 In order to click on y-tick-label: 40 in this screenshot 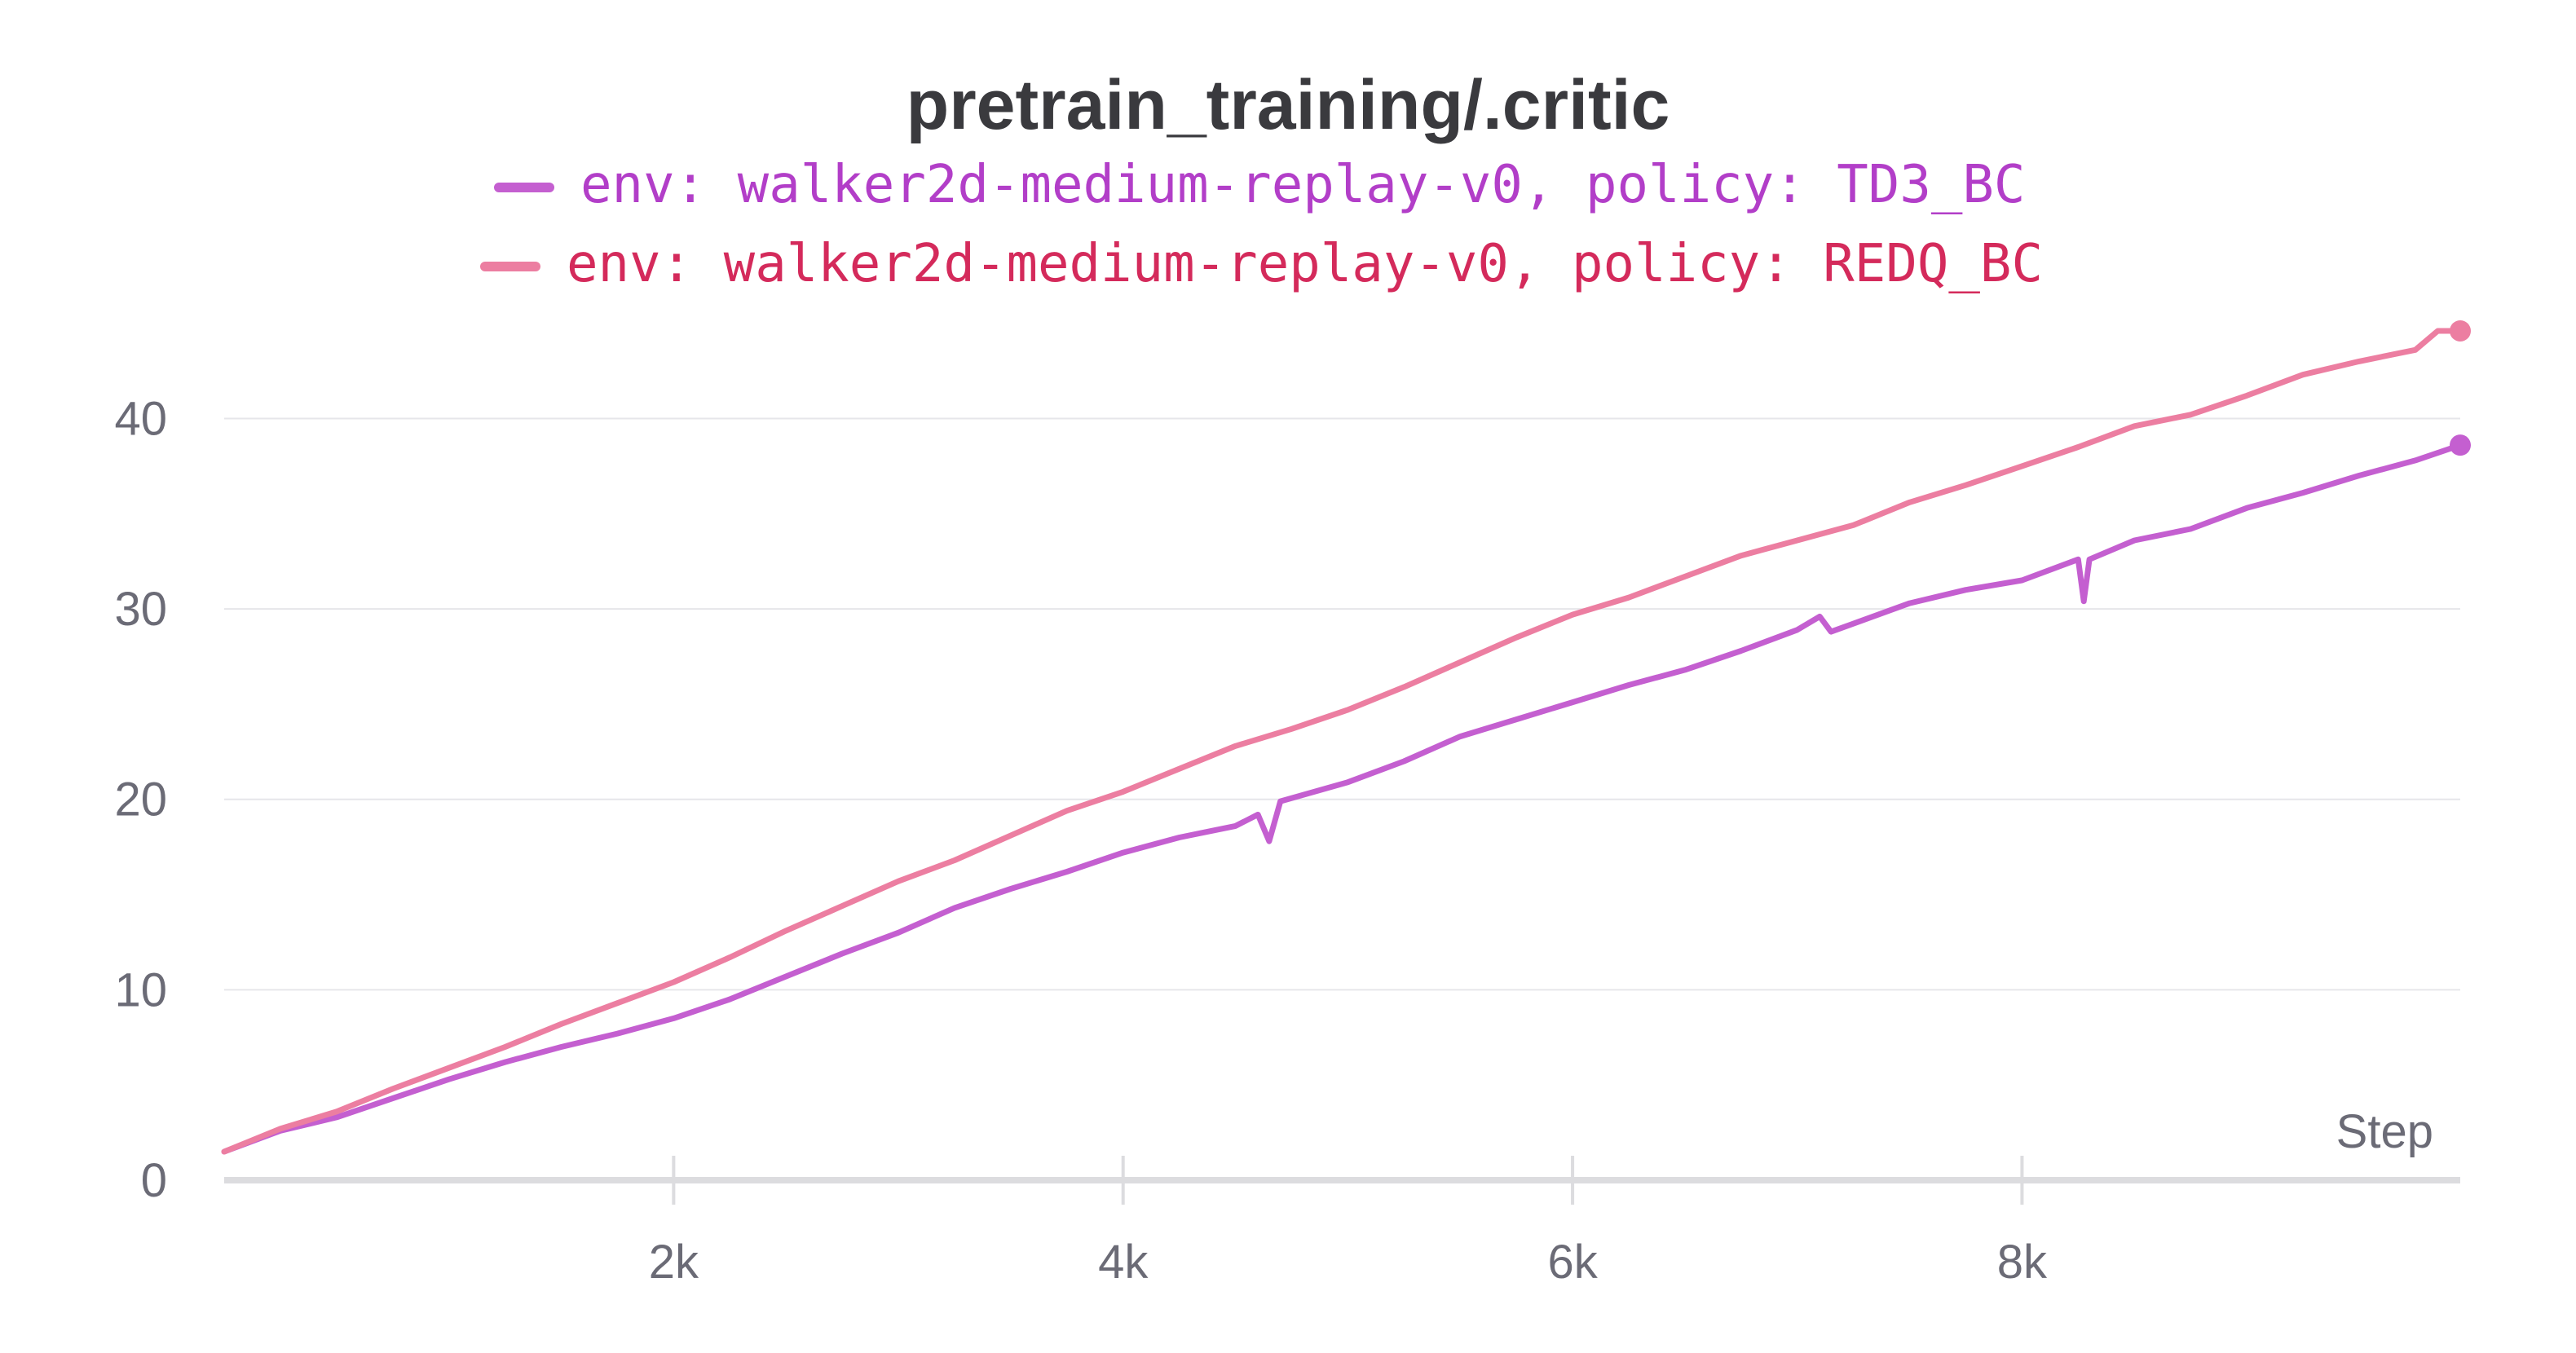, I will do `click(140, 418)`.